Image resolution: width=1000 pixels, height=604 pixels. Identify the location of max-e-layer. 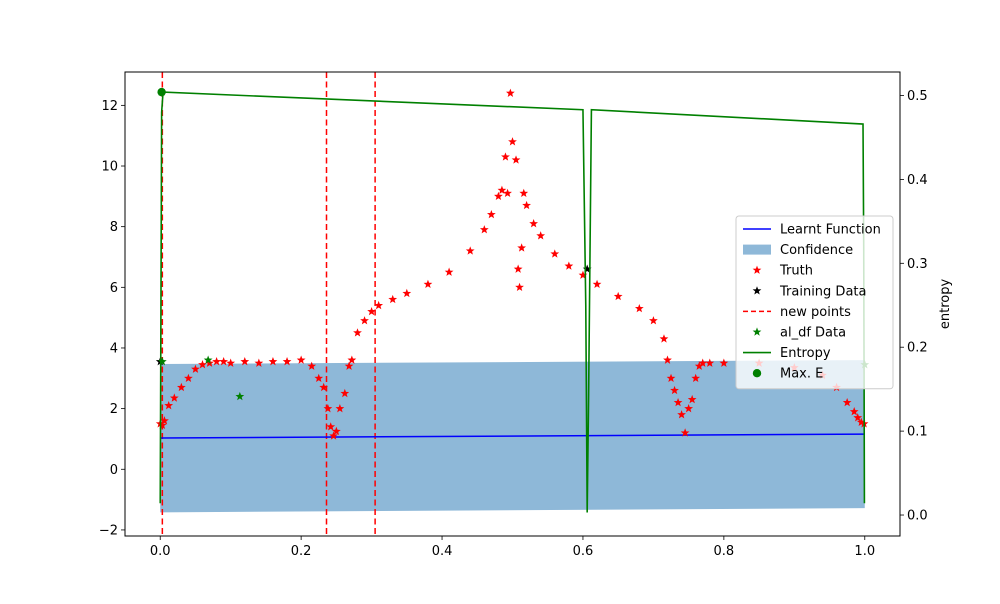
(161, 92).